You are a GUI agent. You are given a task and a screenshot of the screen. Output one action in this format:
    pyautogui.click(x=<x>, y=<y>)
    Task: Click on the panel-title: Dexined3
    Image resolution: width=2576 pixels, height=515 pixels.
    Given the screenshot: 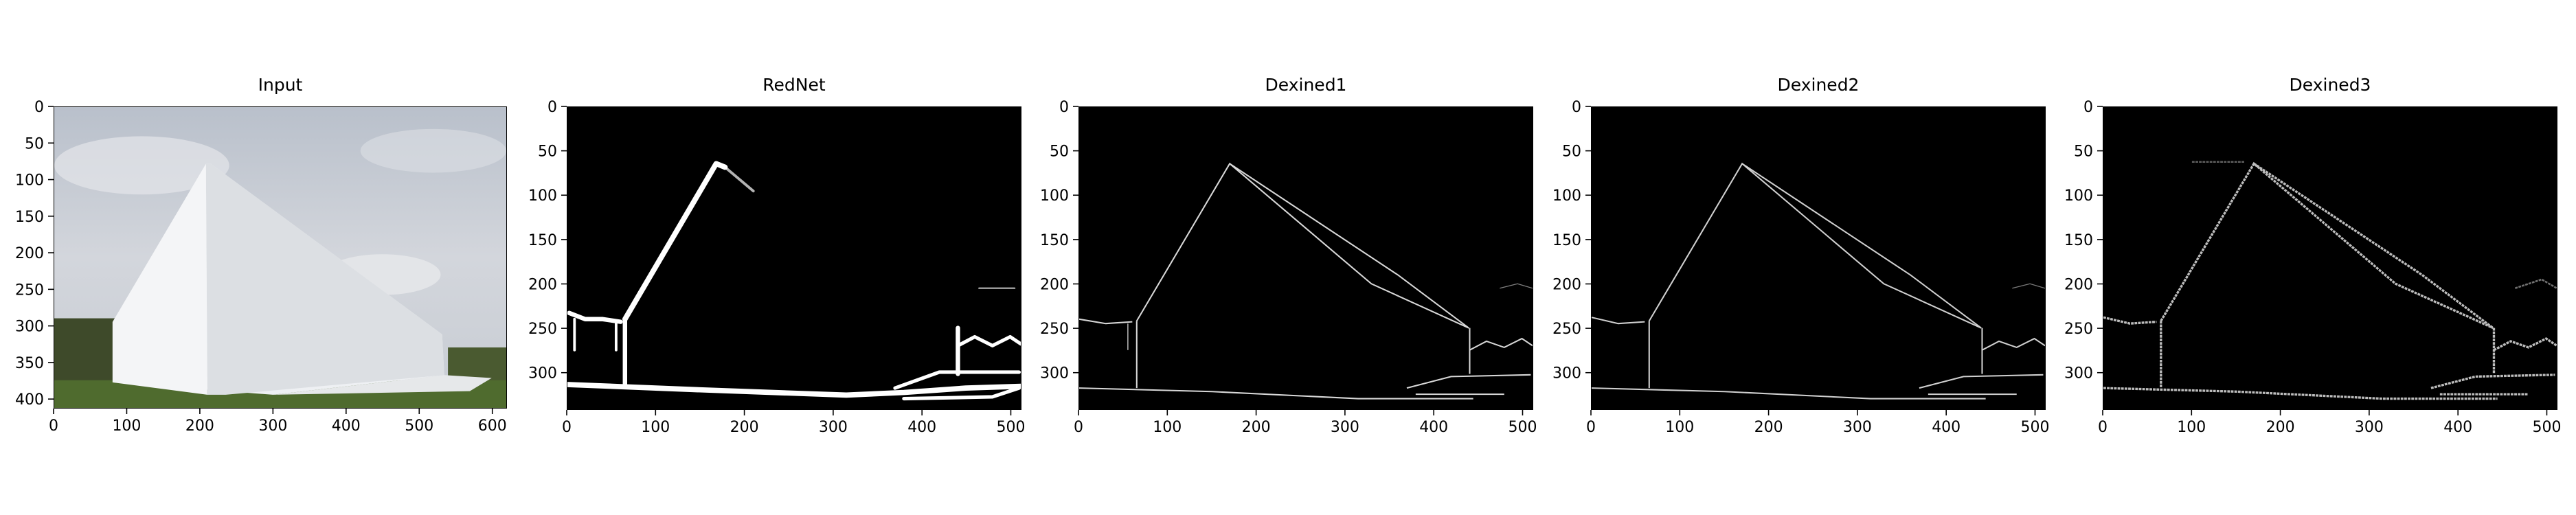 What is the action you would take?
    pyautogui.click(x=2330, y=85)
    